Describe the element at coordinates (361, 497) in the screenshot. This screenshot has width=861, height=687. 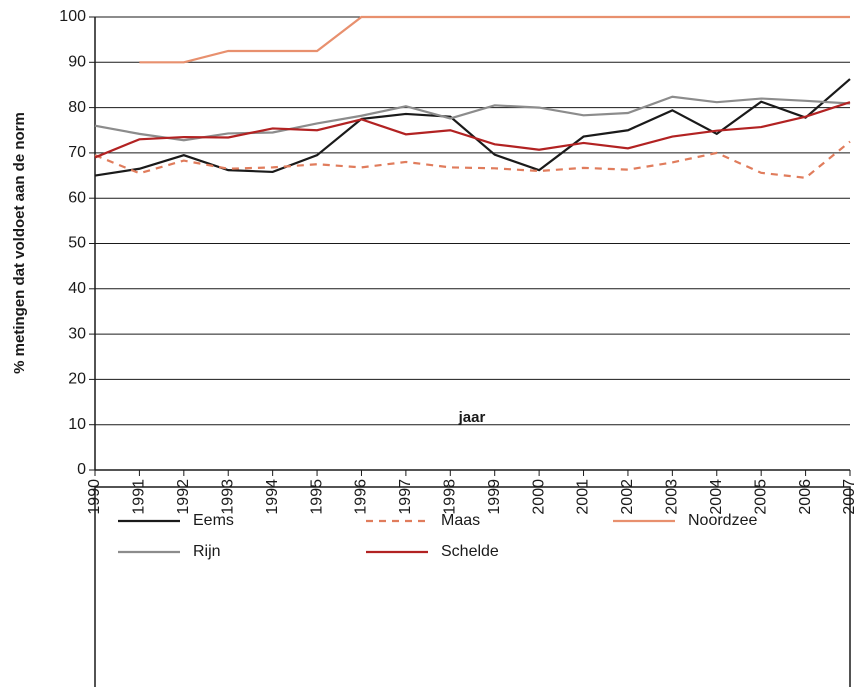
I see `x-tick-label: 1996` at that location.